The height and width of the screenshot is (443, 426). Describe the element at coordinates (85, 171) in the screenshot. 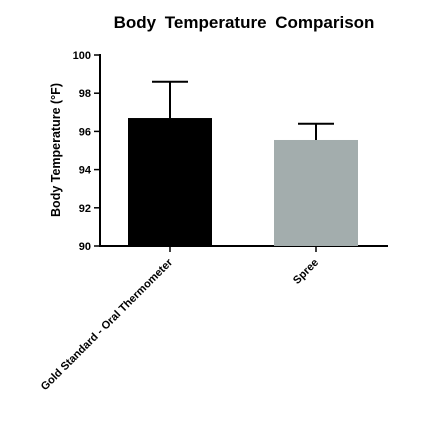

I see `y-tick-label: 94` at that location.